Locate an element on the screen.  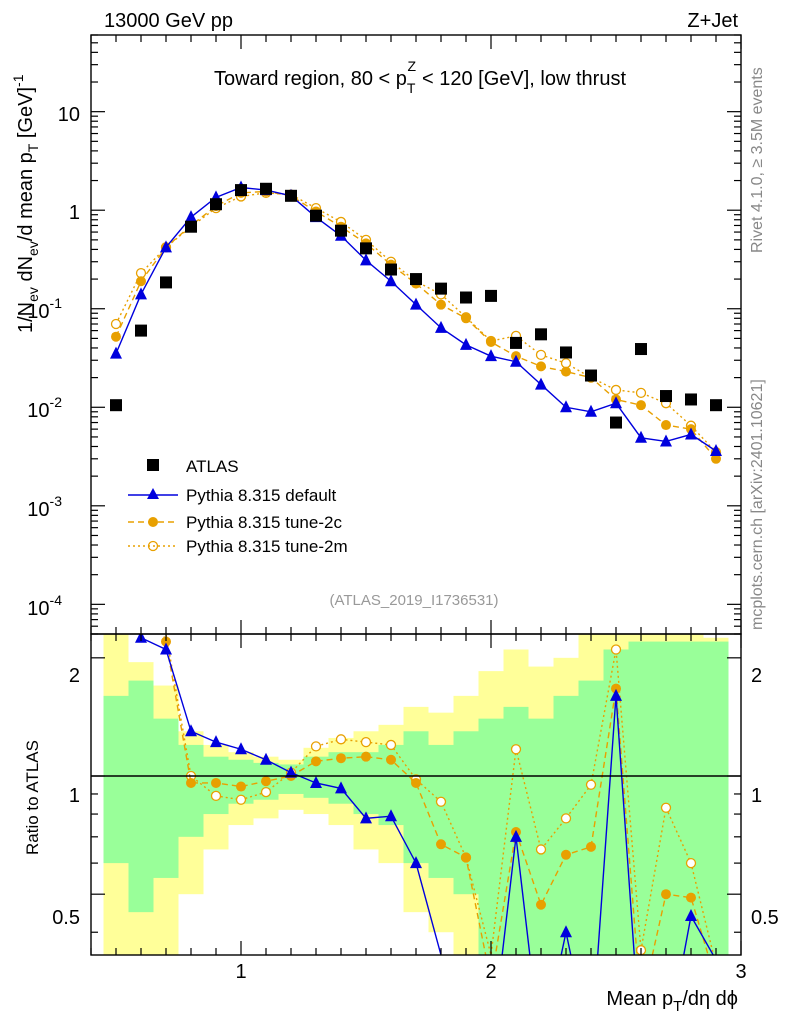
legend-default-marker is located at coordinates (153, 493).